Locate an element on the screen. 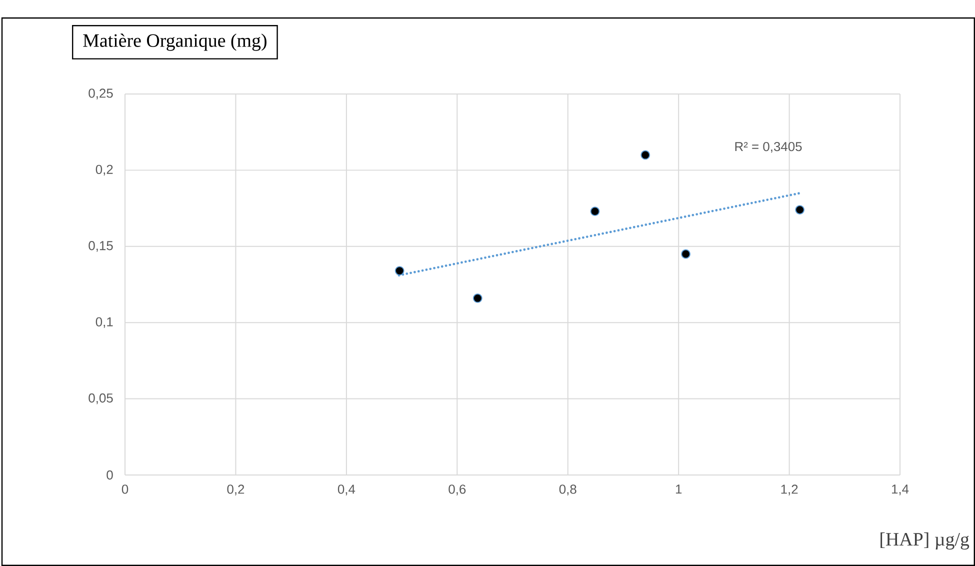  x-tick-label: 0 is located at coordinates (125, 489).